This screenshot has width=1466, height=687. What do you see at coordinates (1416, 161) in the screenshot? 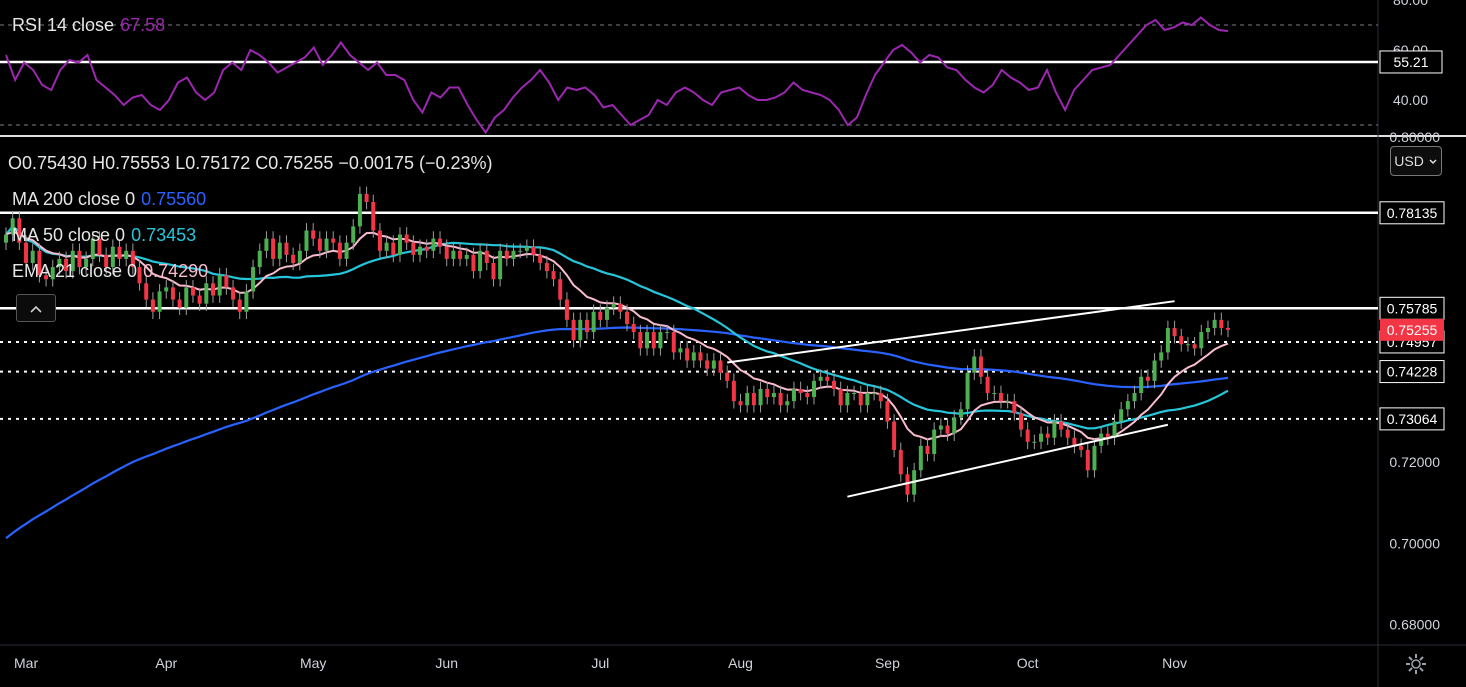
I see `currency-button: USD` at bounding box center [1416, 161].